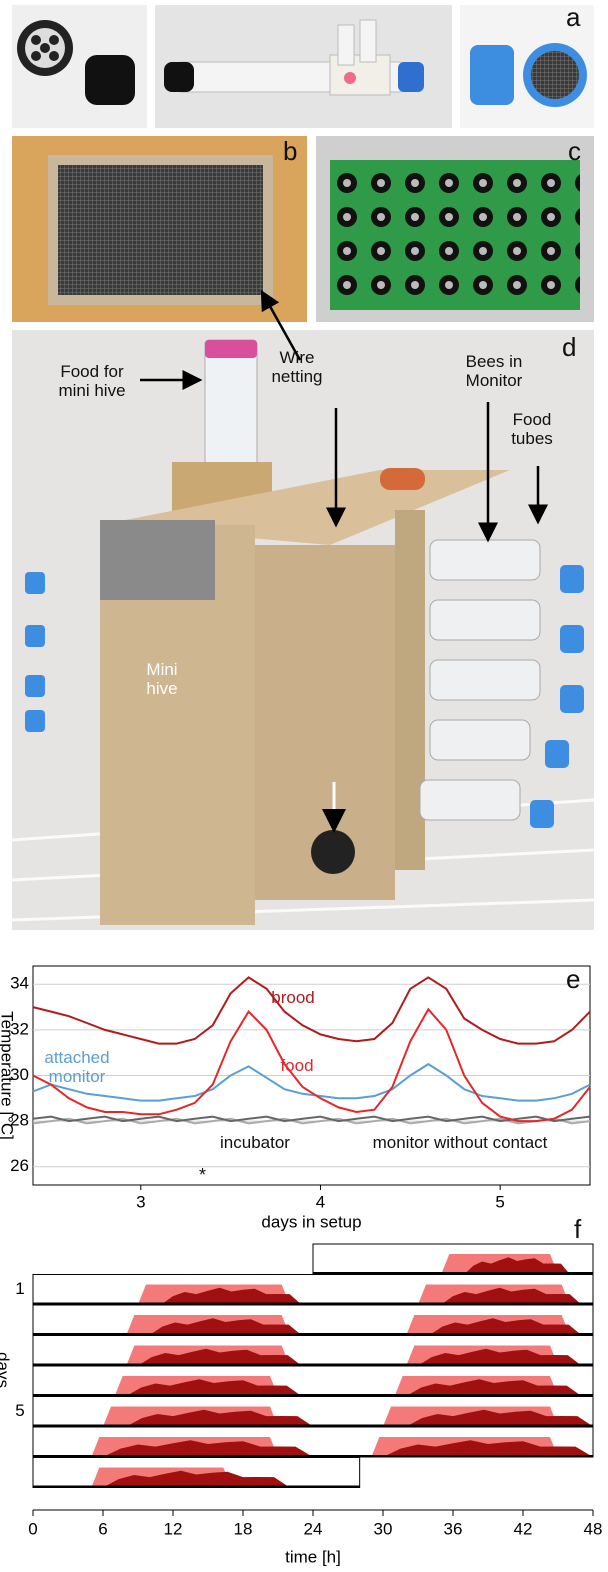 This screenshot has width=608, height=1572. I want to click on x-tick-label: 18, so click(243, 1528).